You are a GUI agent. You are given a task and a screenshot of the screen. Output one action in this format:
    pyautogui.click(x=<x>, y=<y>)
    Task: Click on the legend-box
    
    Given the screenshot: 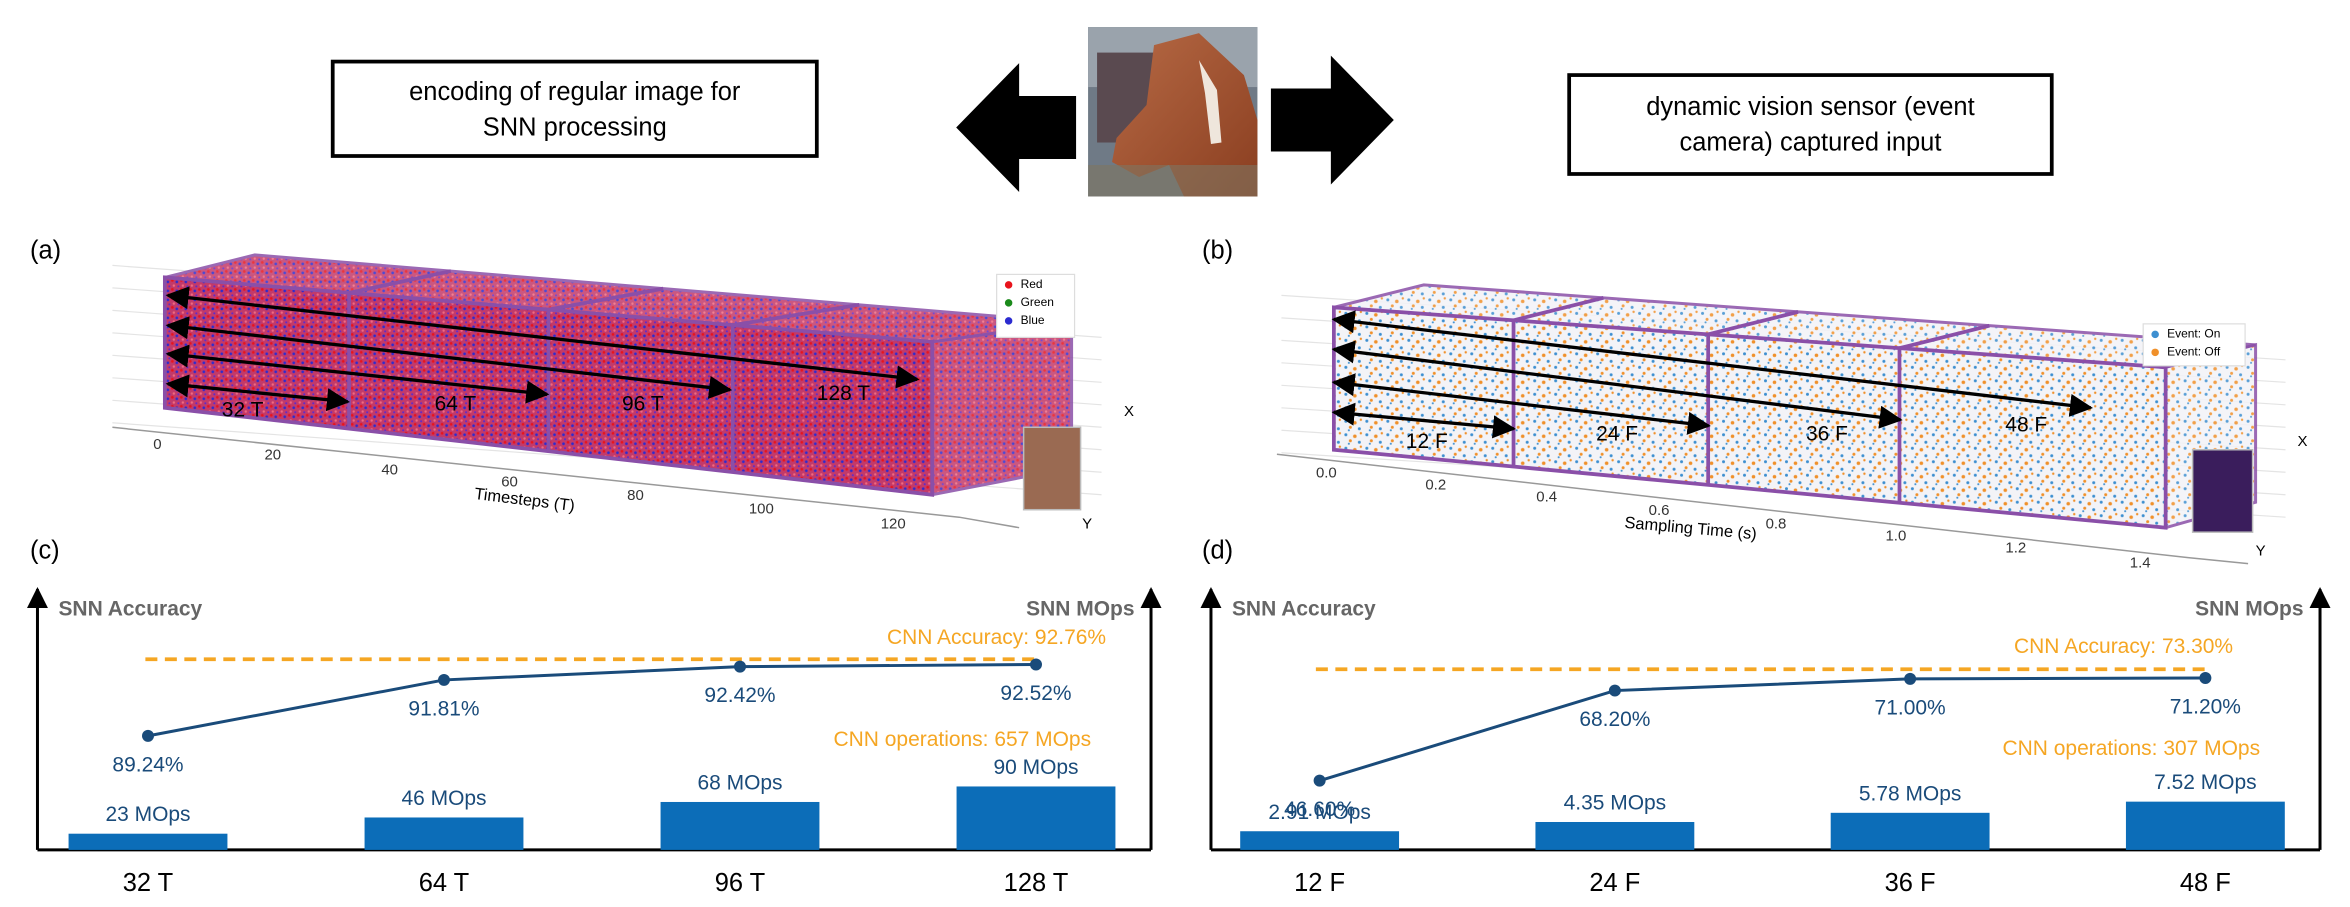 What is the action you would take?
    pyautogui.click(x=2194, y=345)
    